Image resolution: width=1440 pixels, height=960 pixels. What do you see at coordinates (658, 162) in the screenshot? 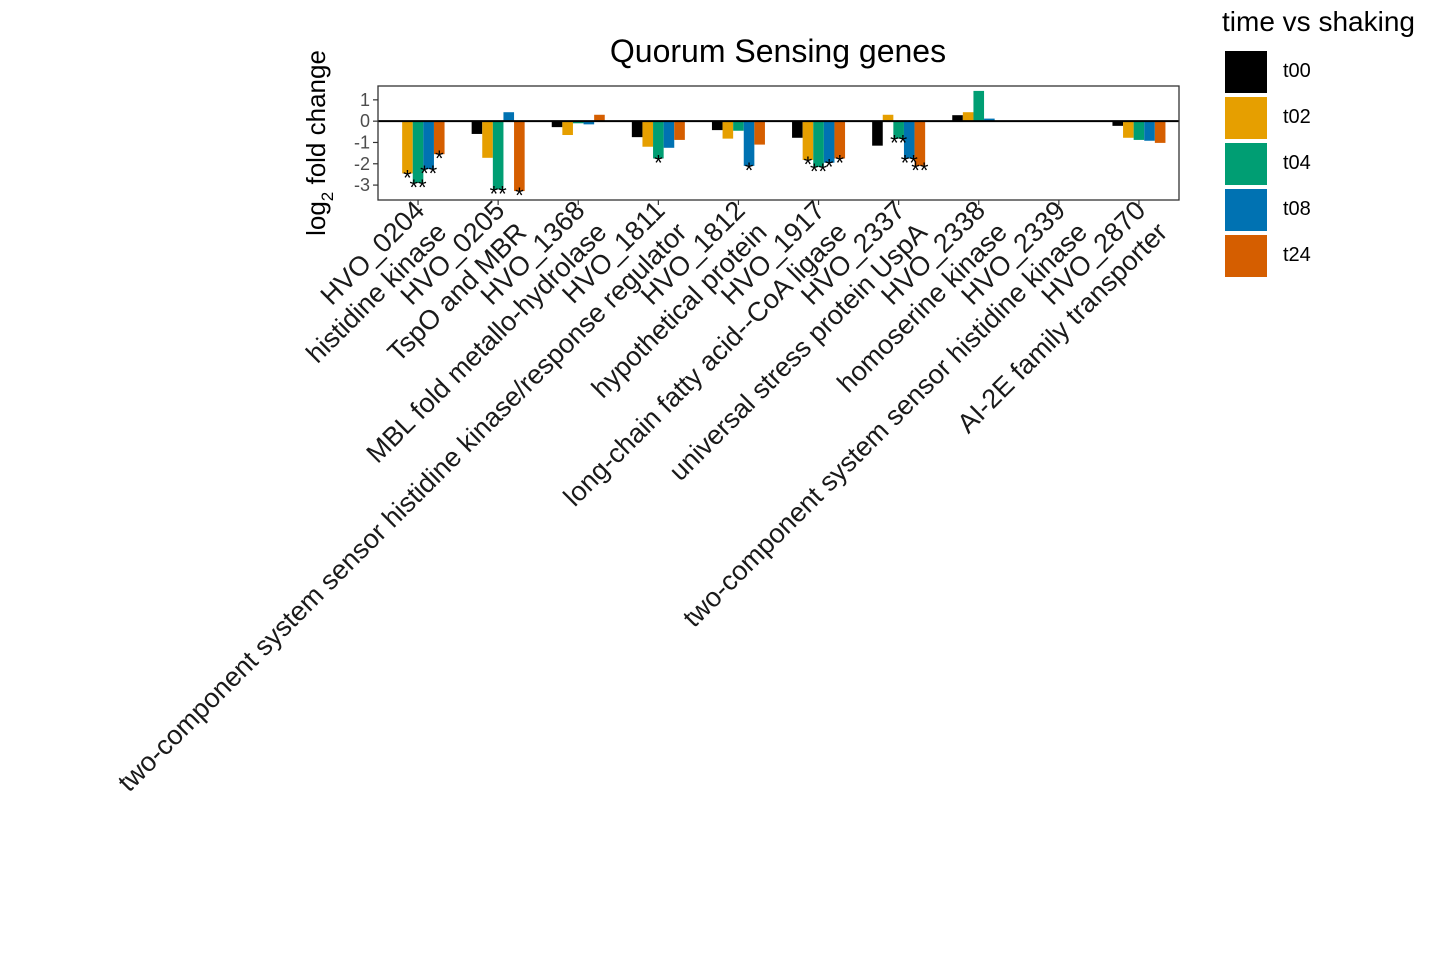
I see `significance-star-t04-3: *` at bounding box center [658, 162].